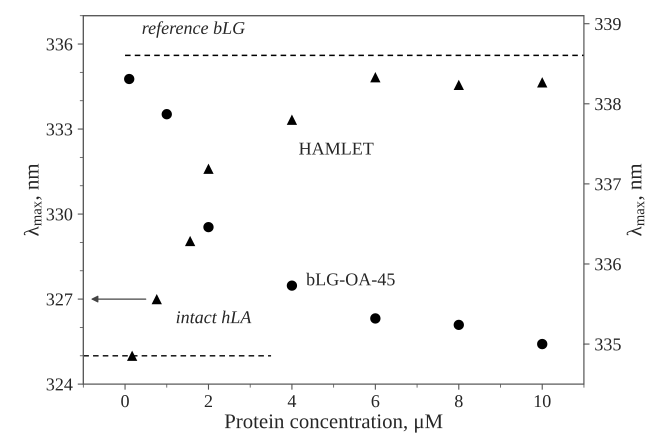  Describe the element at coordinates (59, 129) in the screenshot. I see `y-tick-label: 333` at that location.